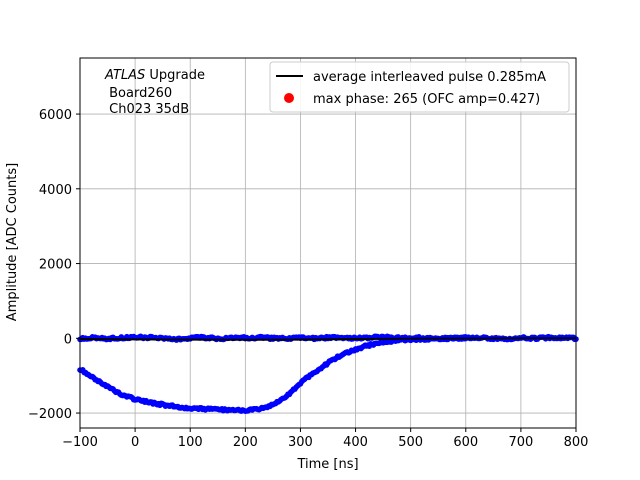 Image resolution: width=640 pixels, height=480 pixels. What do you see at coordinates (175, 75) in the screenshot?
I see `annotation-line1: Upgrade` at bounding box center [175, 75].